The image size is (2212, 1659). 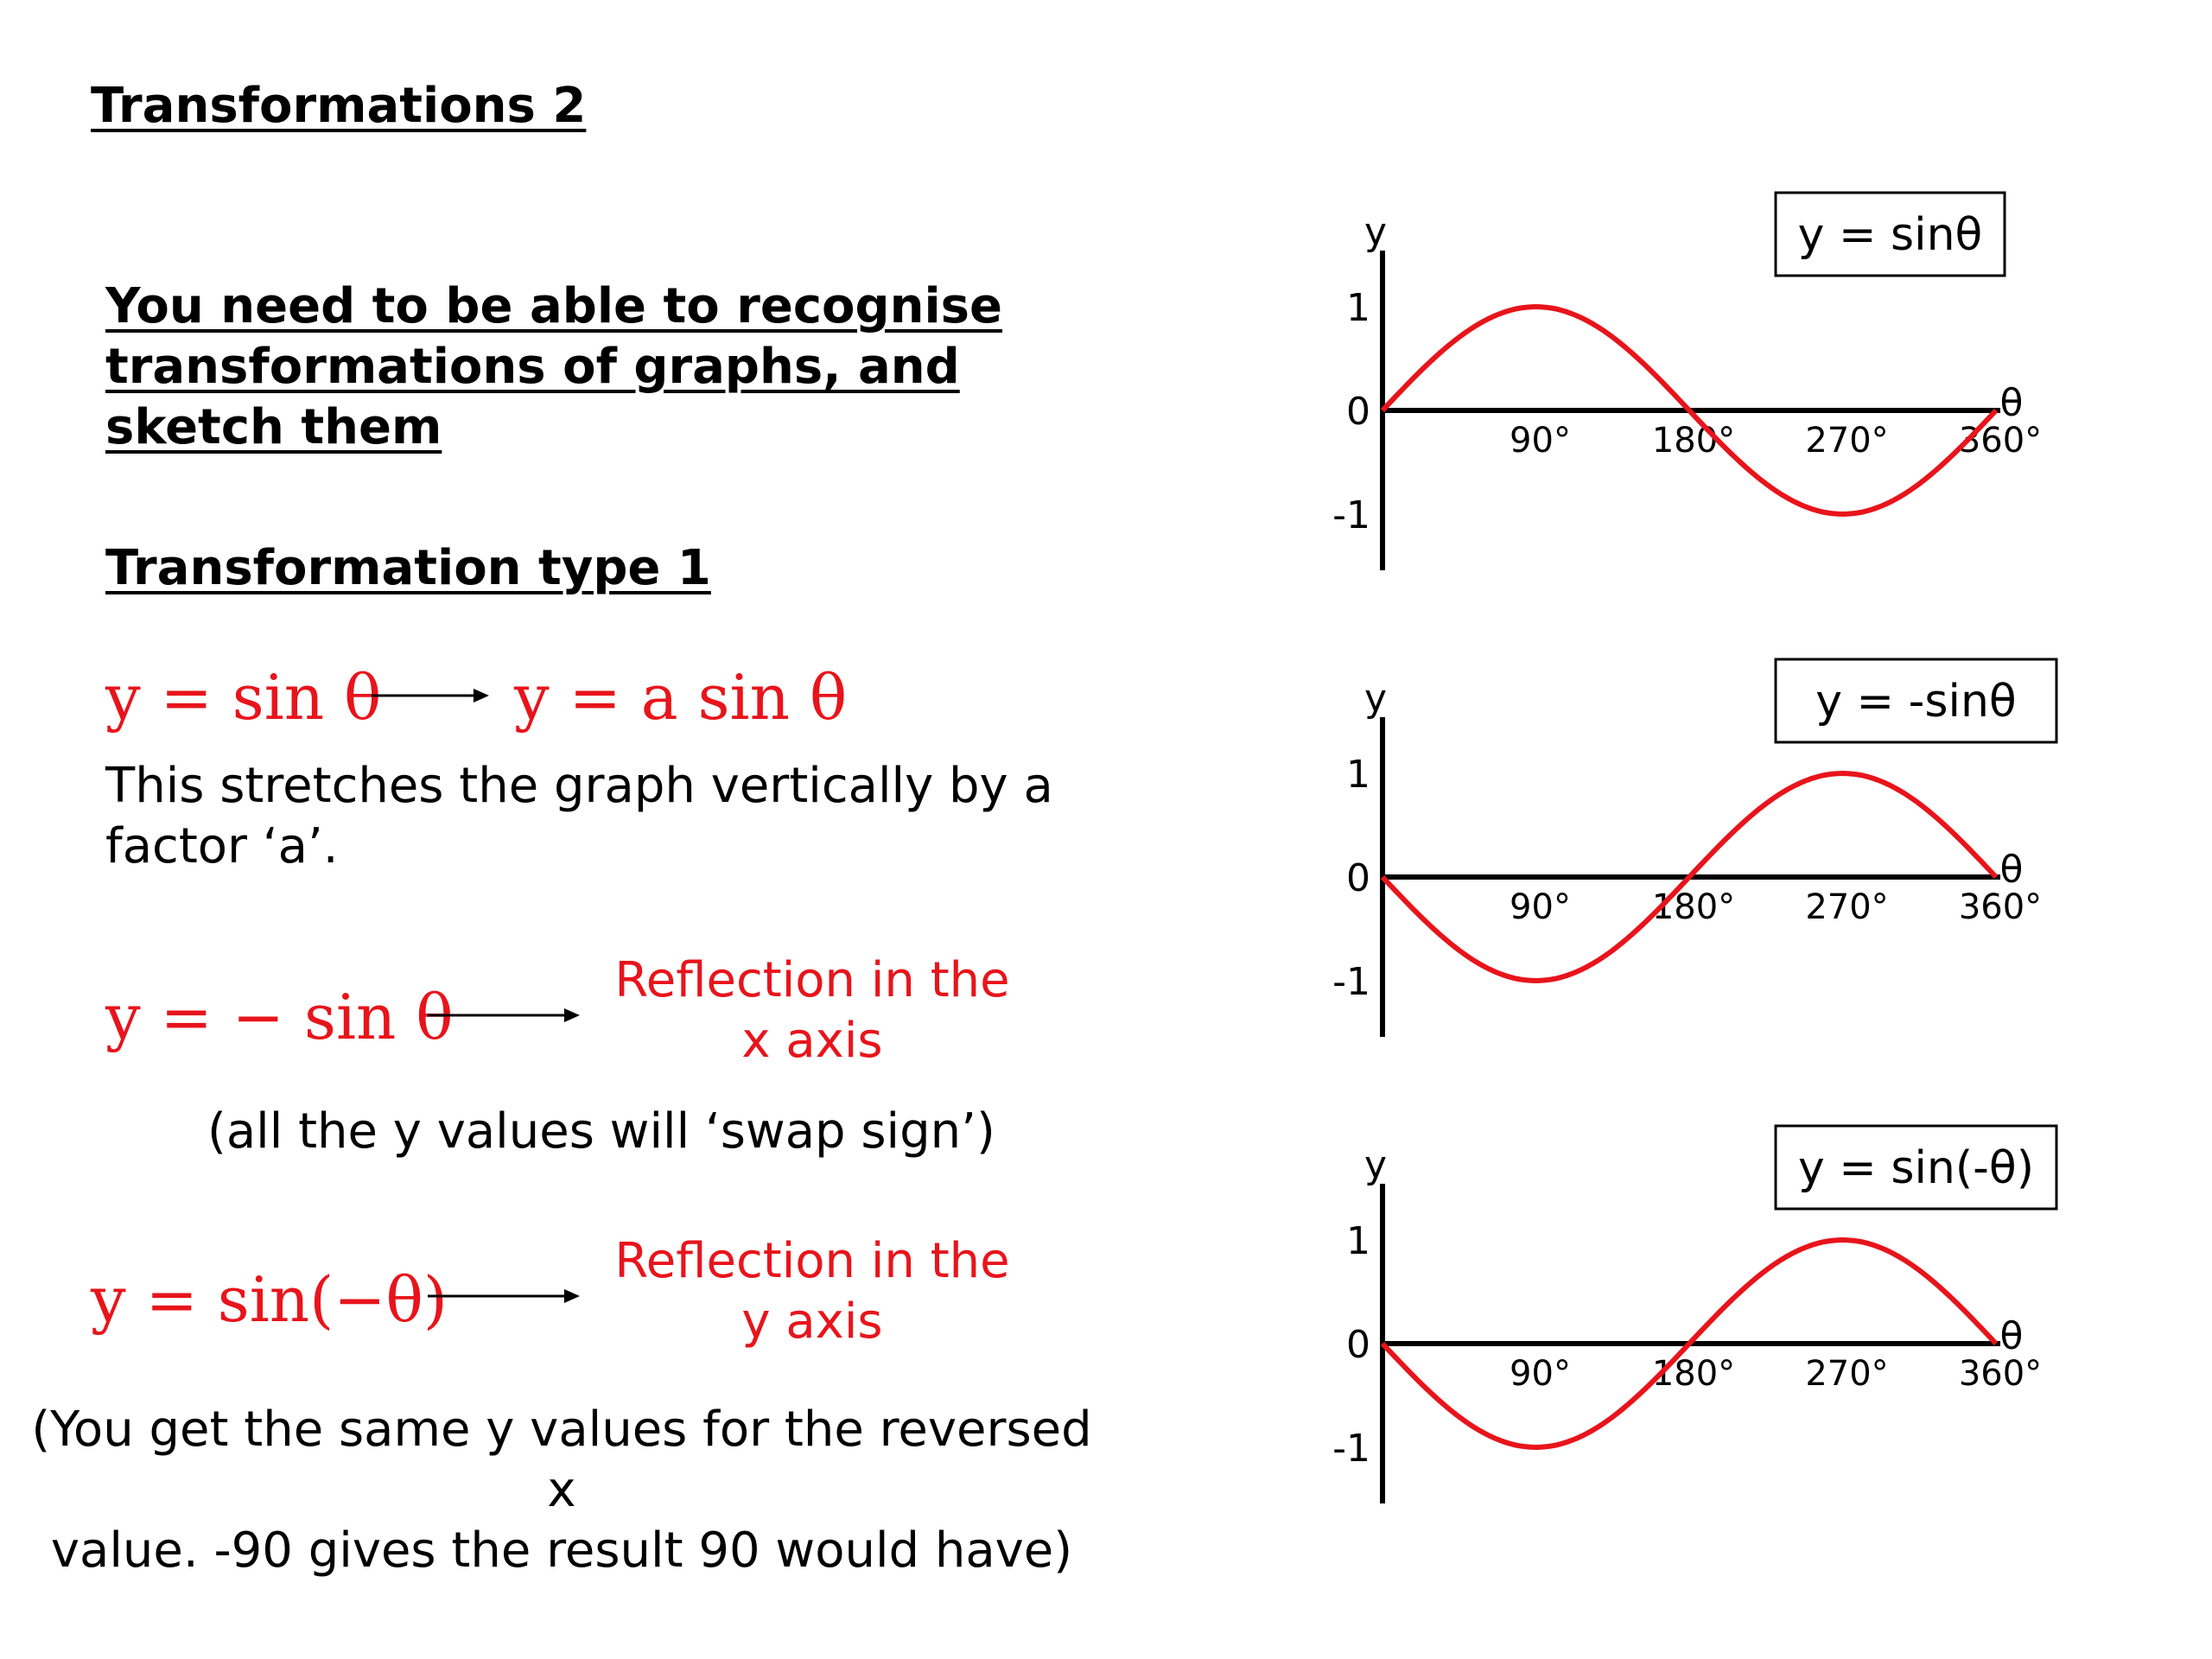 What do you see at coordinates (1375, 232) in the screenshot?
I see `graph1-y-label: y` at bounding box center [1375, 232].